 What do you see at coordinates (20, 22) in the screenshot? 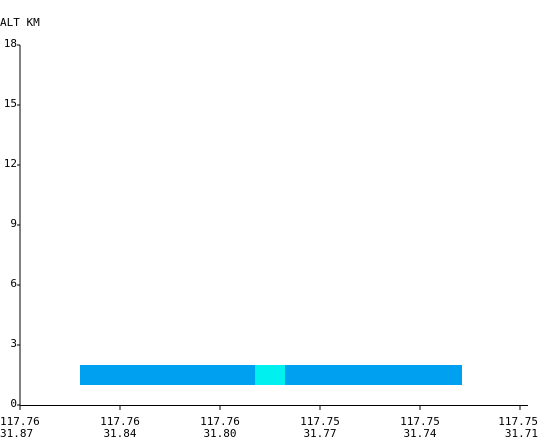
I see `y-axis-title: ALT KM` at bounding box center [20, 22].